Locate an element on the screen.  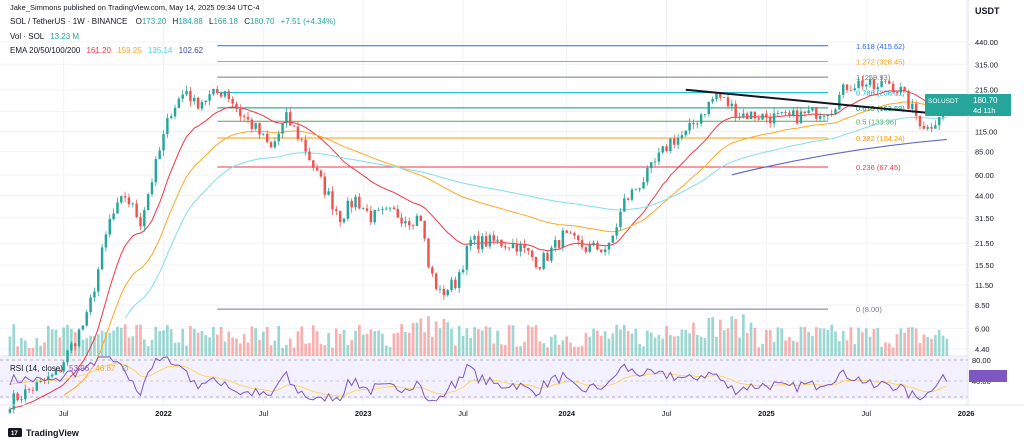
rsi-ma-value: 46.87 is located at coordinates (105, 368).